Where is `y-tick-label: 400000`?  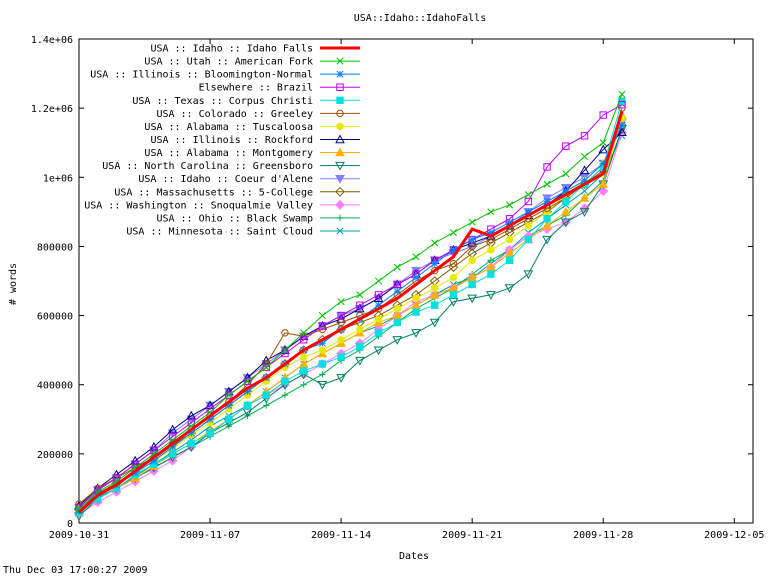 y-tick-label: 400000 is located at coordinates (55, 386).